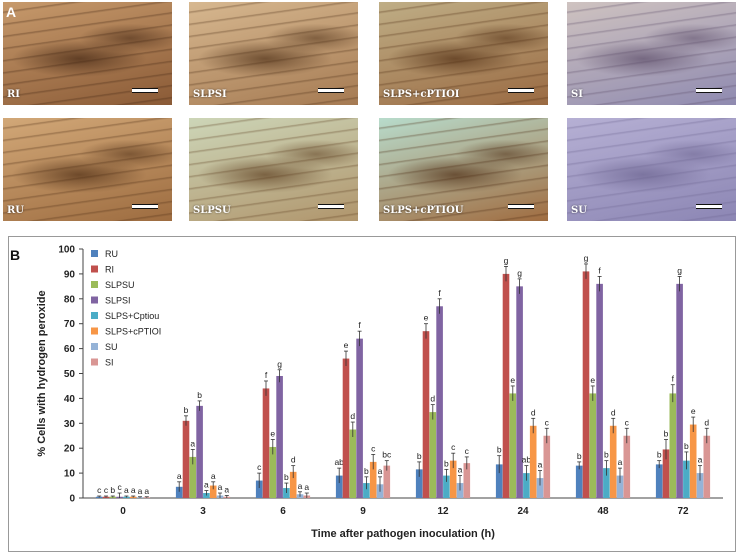 This screenshot has width=738, height=556. I want to click on legend-entry: SLPSI, so click(118, 301).